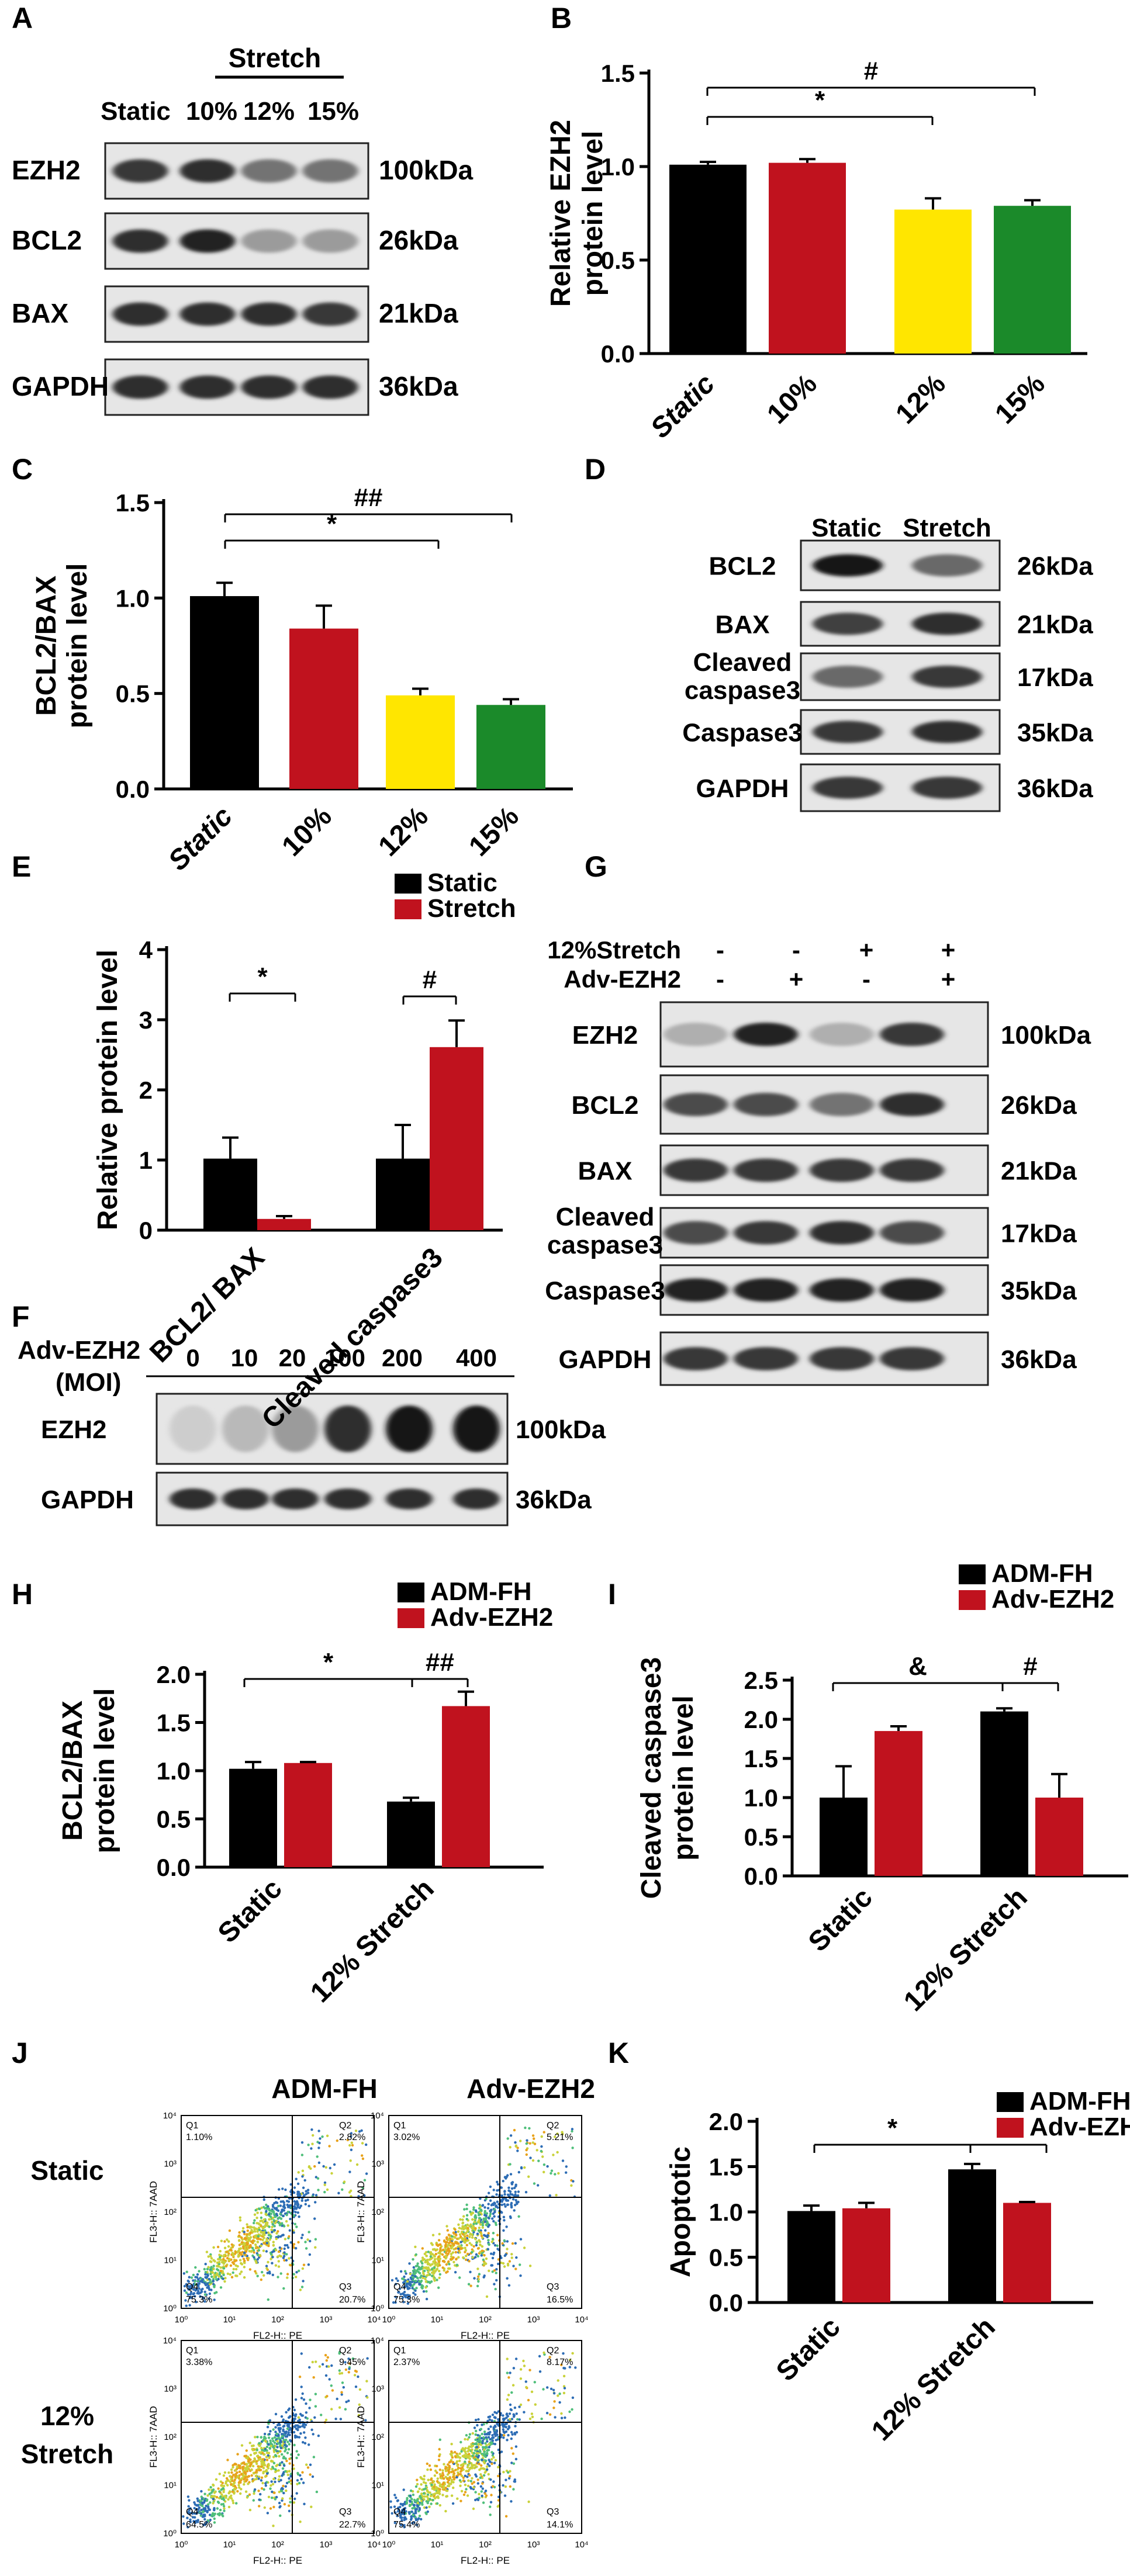 The height and width of the screenshot is (2576, 1130). Describe the element at coordinates (581, 2320) in the screenshot. I see `x-decade-label: 10⁴` at that location.